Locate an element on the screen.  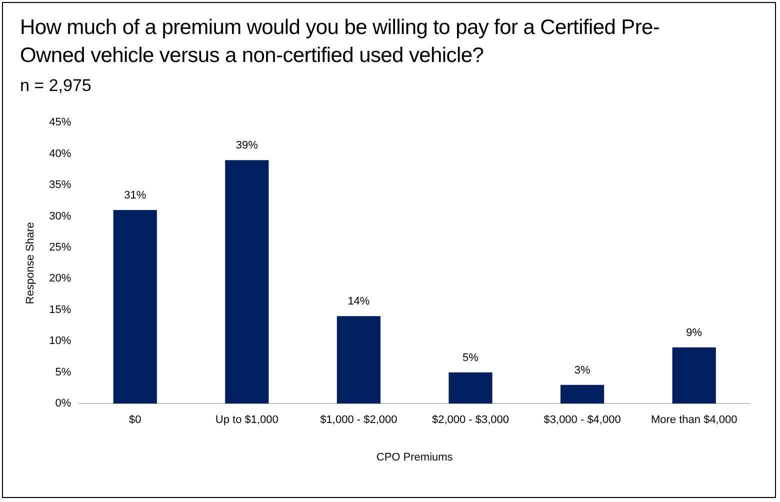
y-tick-label: 45% is located at coordinates (60, 122).